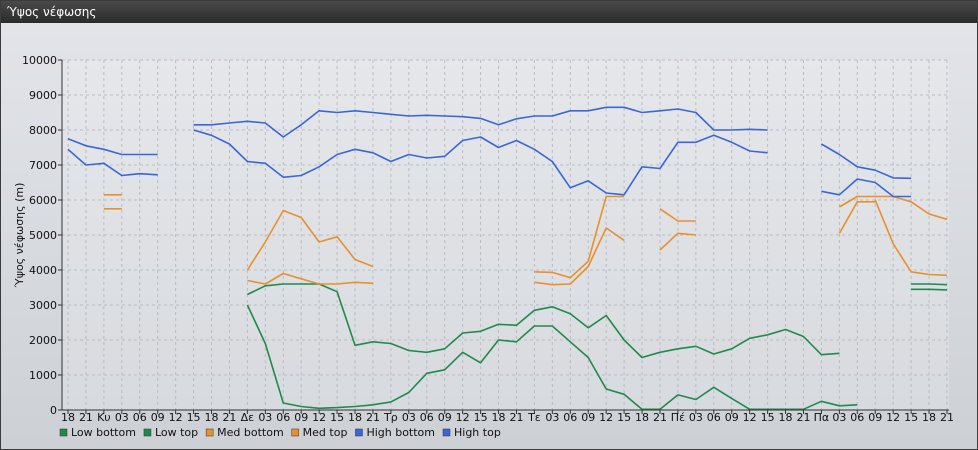  Describe the element at coordinates (534, 417) in the screenshot. I see `x-tick-label: Τε` at that location.